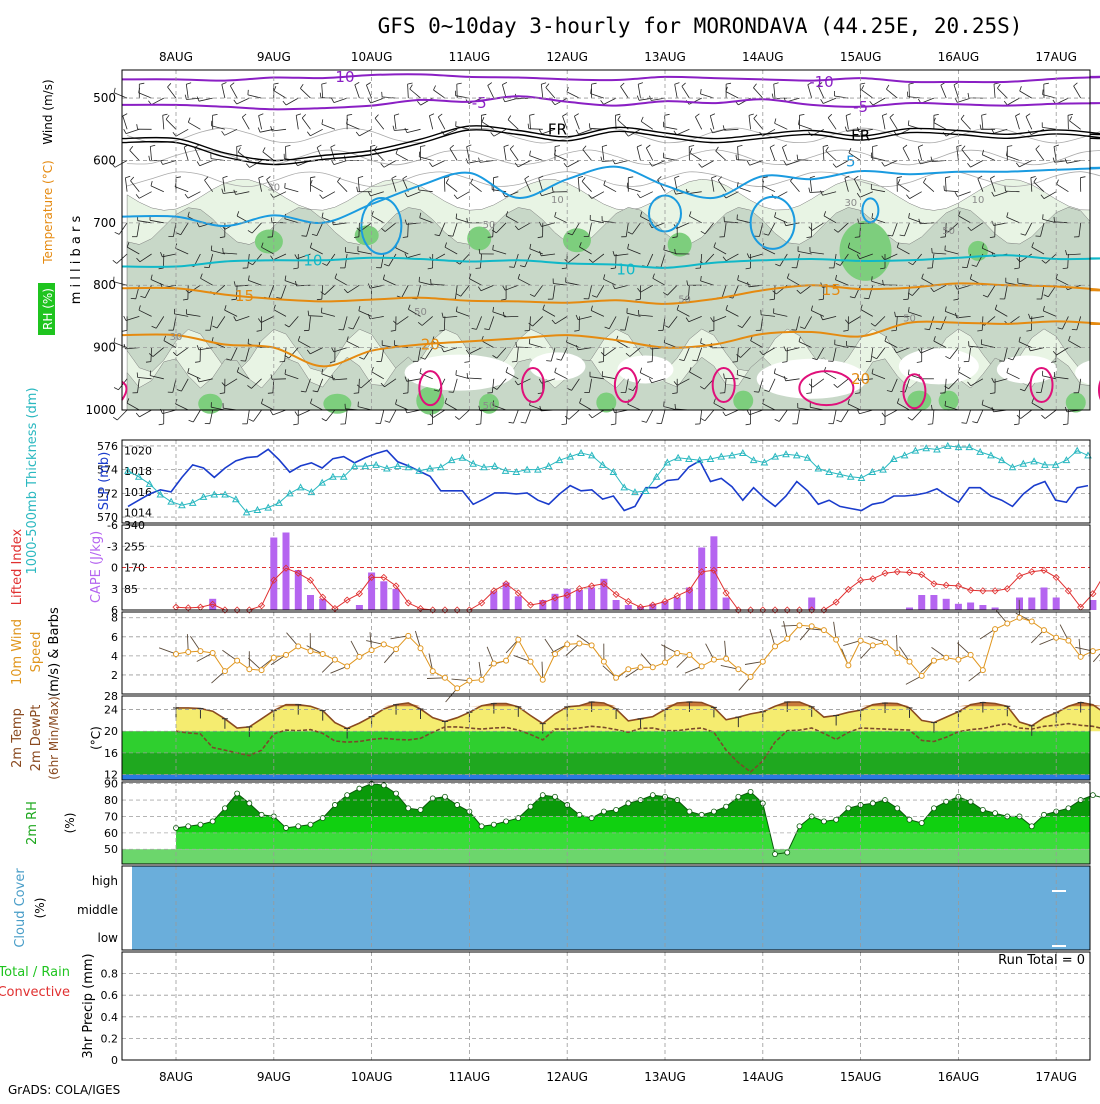  Describe the element at coordinates (850, 203) in the screenshot. I see `contour-label: 30` at that location.